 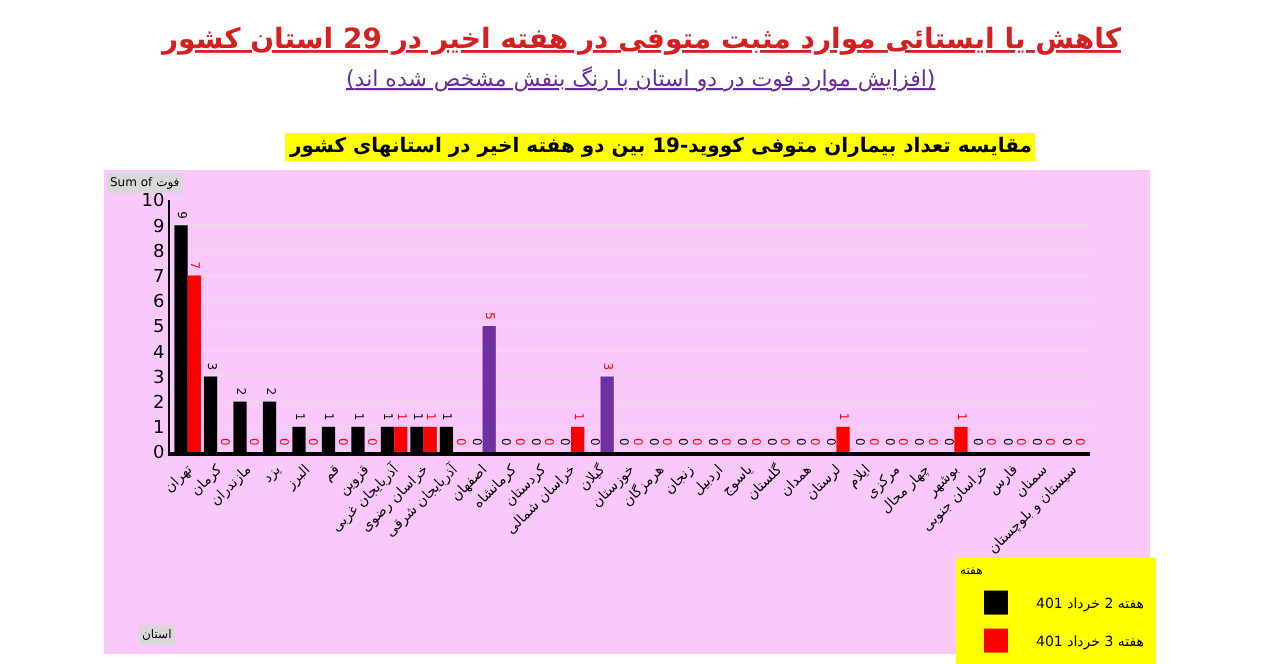 I want to click on text: مقایسه تعداد بیماران متوفی کووید-19 بین دو هفته اخیر در استانهای کشور, so click(x=660, y=147).